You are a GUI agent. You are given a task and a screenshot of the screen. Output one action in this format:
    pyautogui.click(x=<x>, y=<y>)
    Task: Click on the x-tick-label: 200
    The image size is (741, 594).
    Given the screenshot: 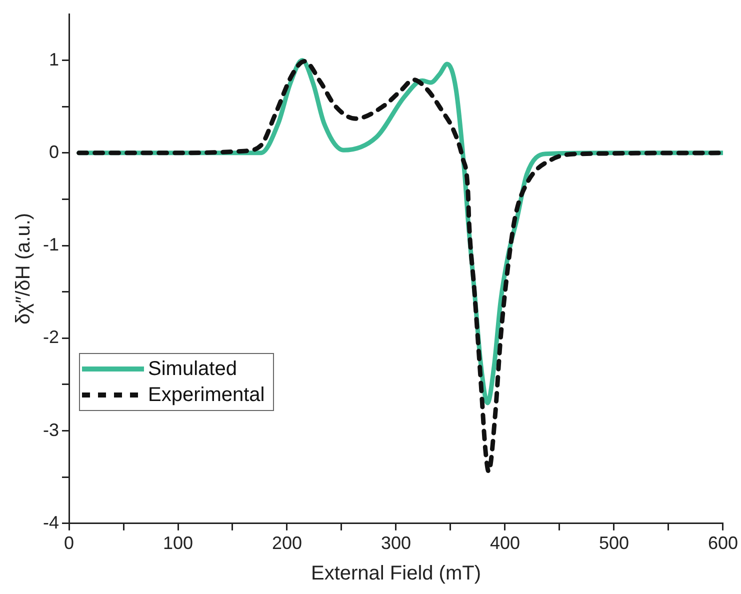 What is the action you would take?
    pyautogui.click(x=287, y=543)
    